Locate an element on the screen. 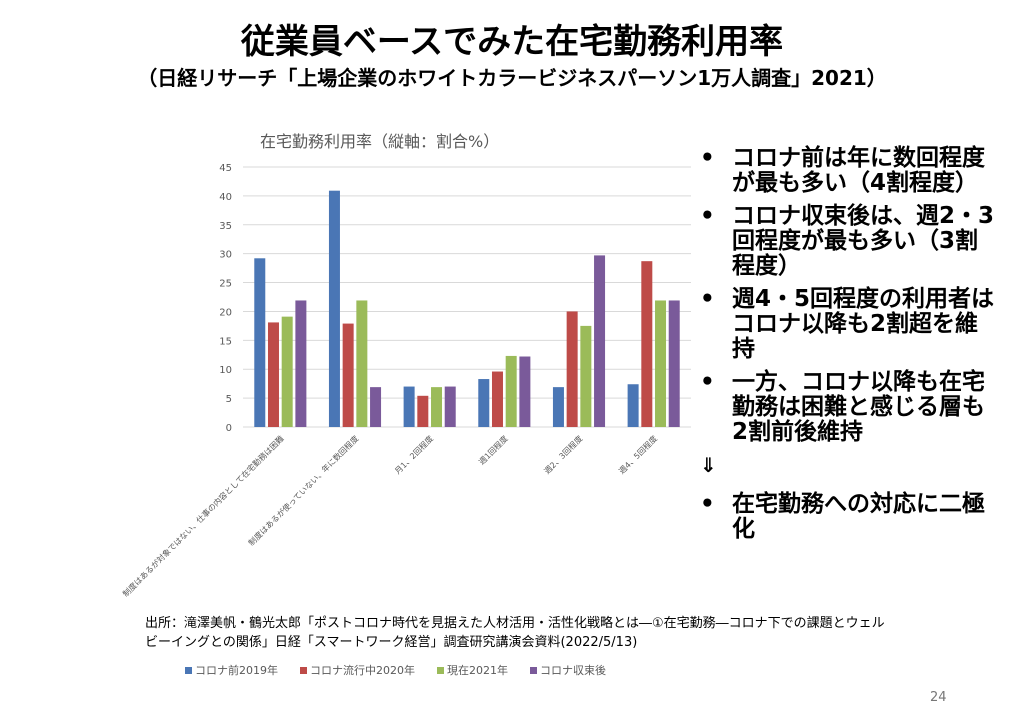 The width and height of the screenshot is (1024, 726). down-arrow-icon: ⇓ is located at coordinates (708, 465).